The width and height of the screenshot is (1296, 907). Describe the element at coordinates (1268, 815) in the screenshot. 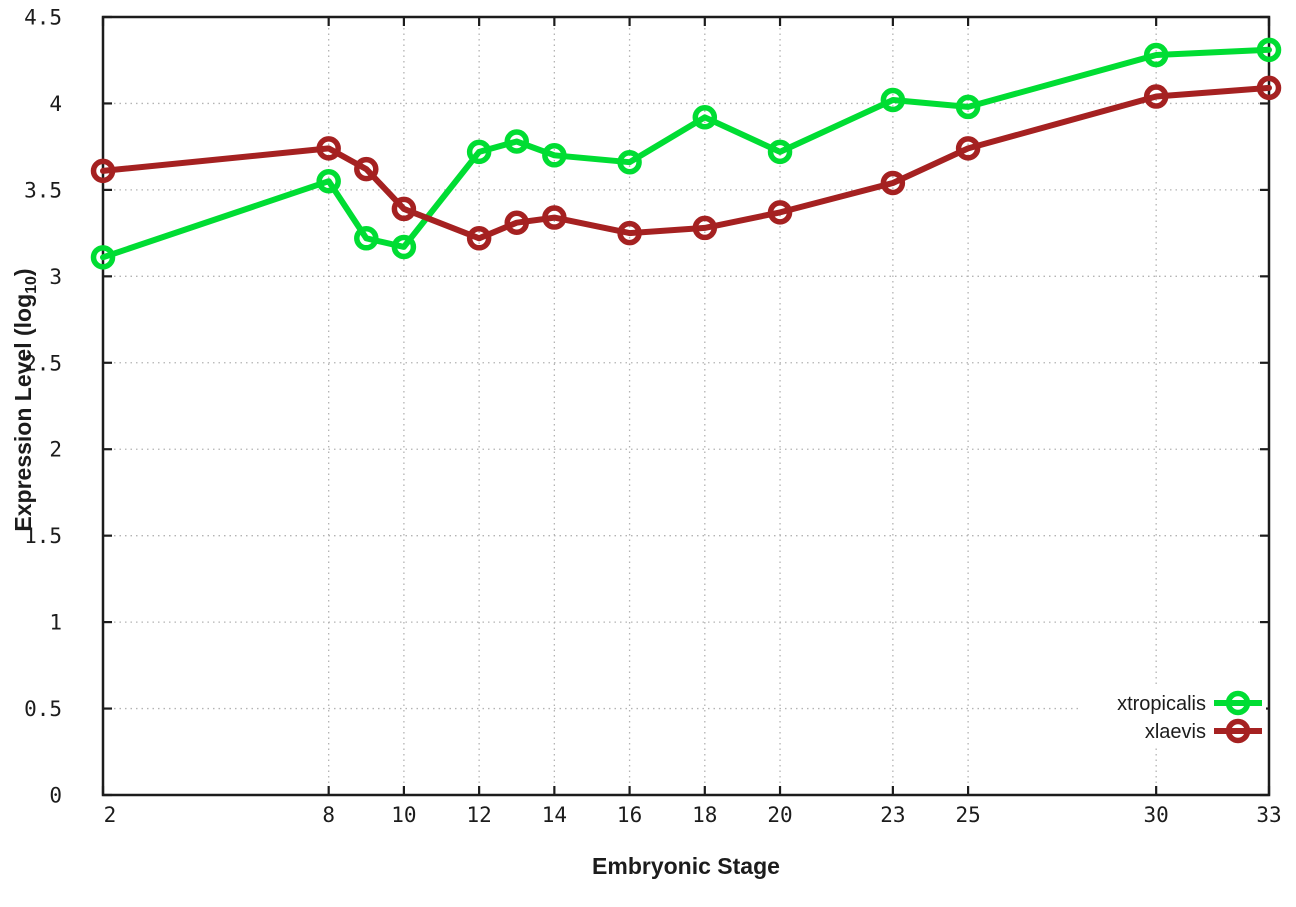

I see `x-tick-label: 33` at that location.